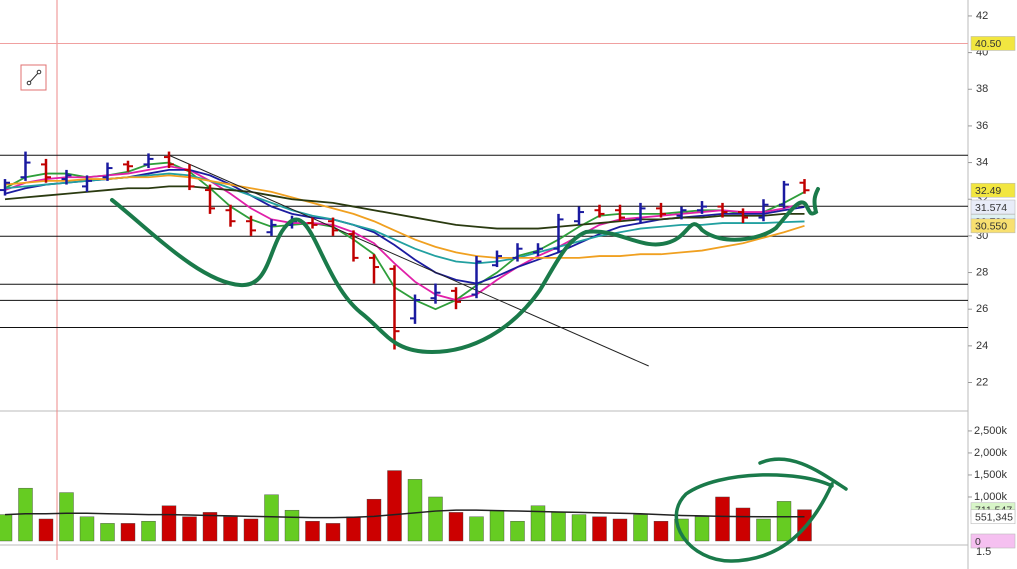 Image resolution: width=1017 pixels, height=569 pixels. I want to click on value-marker-label: 0, so click(978, 542).